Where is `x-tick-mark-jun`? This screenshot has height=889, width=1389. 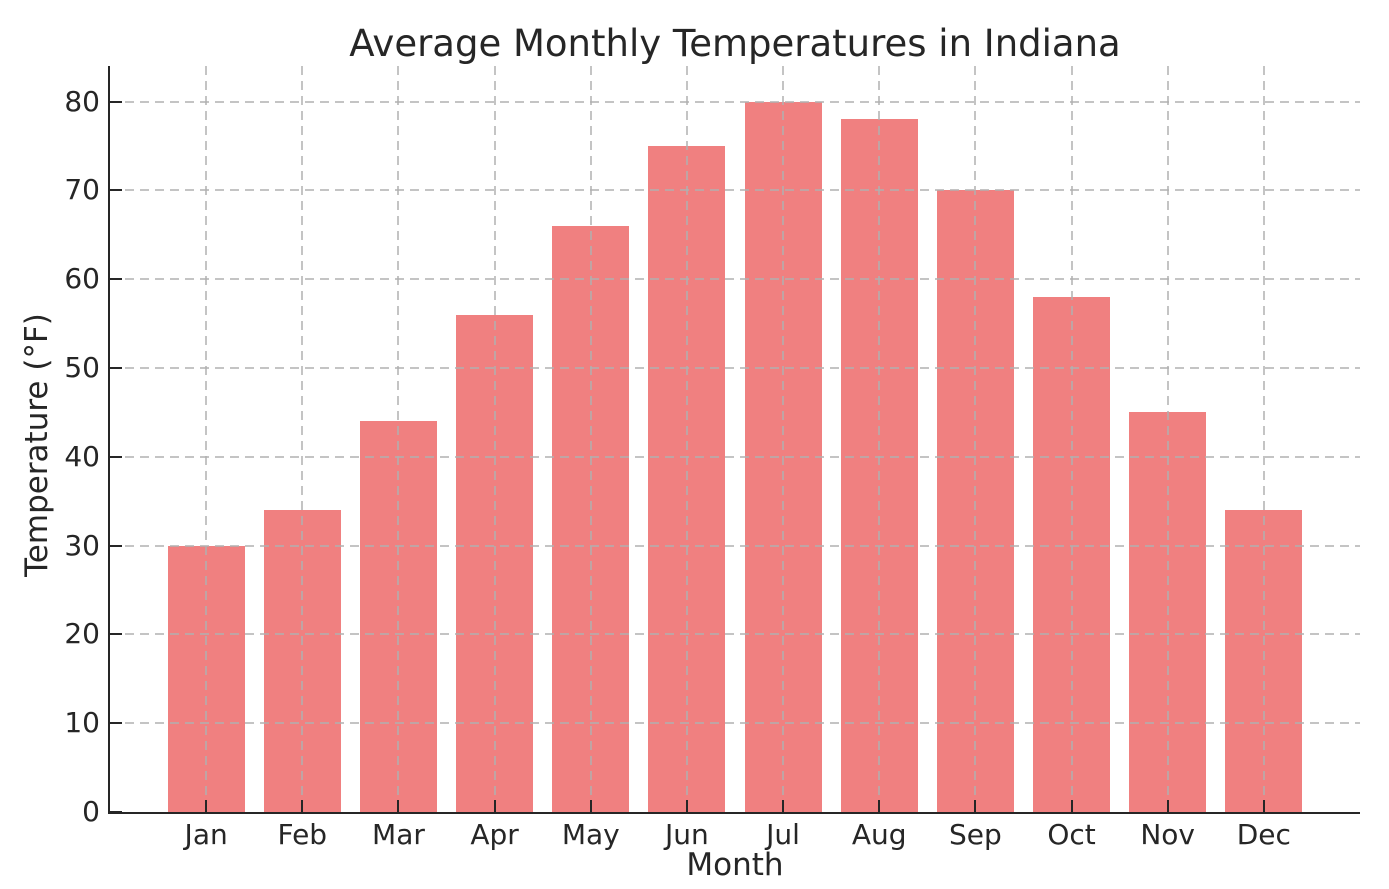 x-tick-mark-jun is located at coordinates (686, 806).